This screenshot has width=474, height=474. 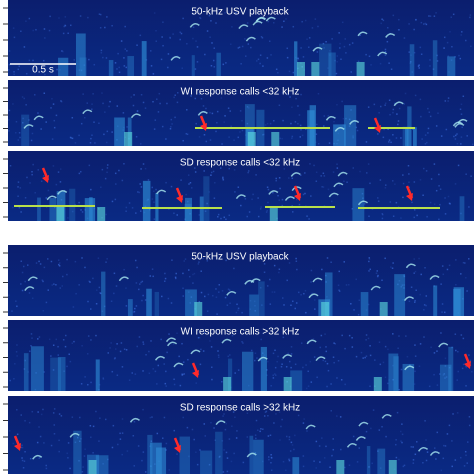 What do you see at coordinates (251, 139) in the screenshot?
I see `bright-burst` at bounding box center [251, 139].